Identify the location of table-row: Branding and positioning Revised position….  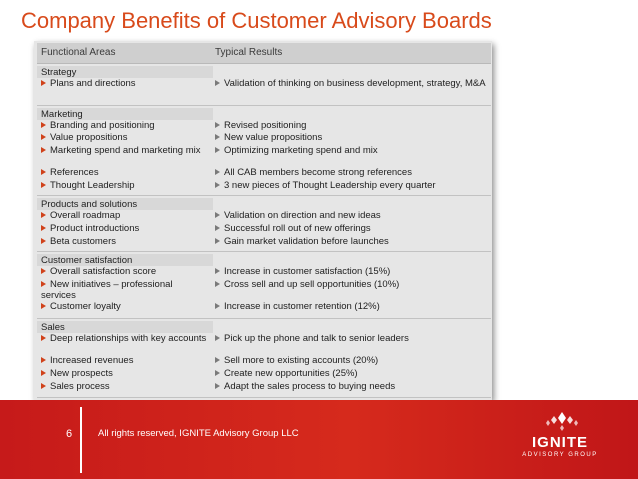
(264, 126).